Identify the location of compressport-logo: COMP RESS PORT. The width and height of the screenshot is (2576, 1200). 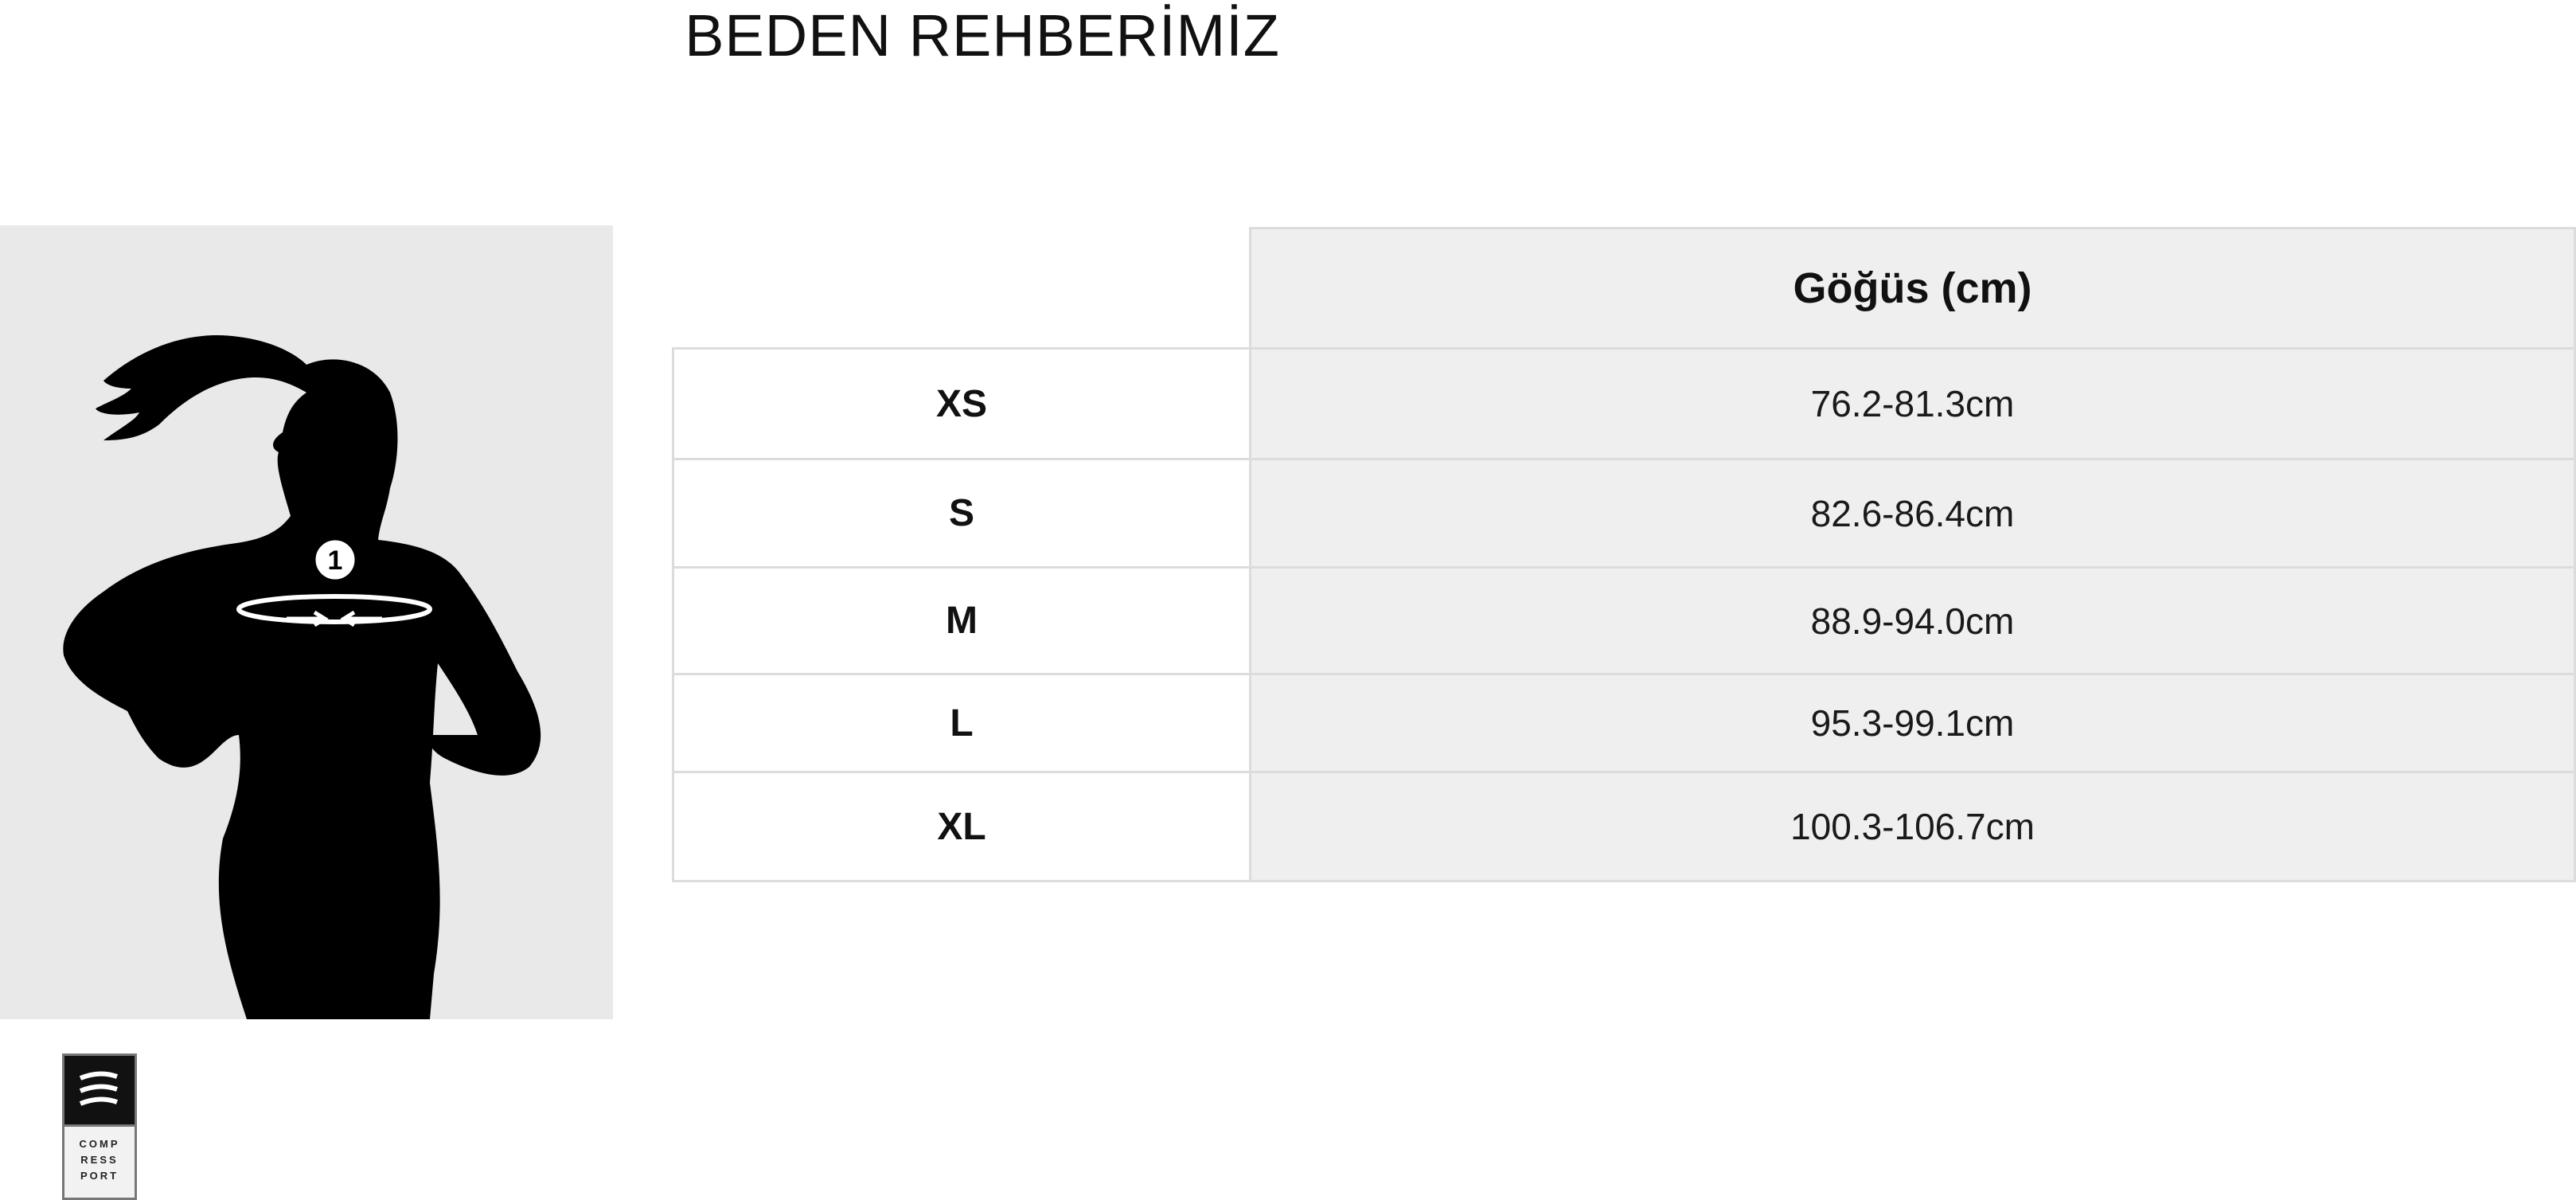
(99, 1126).